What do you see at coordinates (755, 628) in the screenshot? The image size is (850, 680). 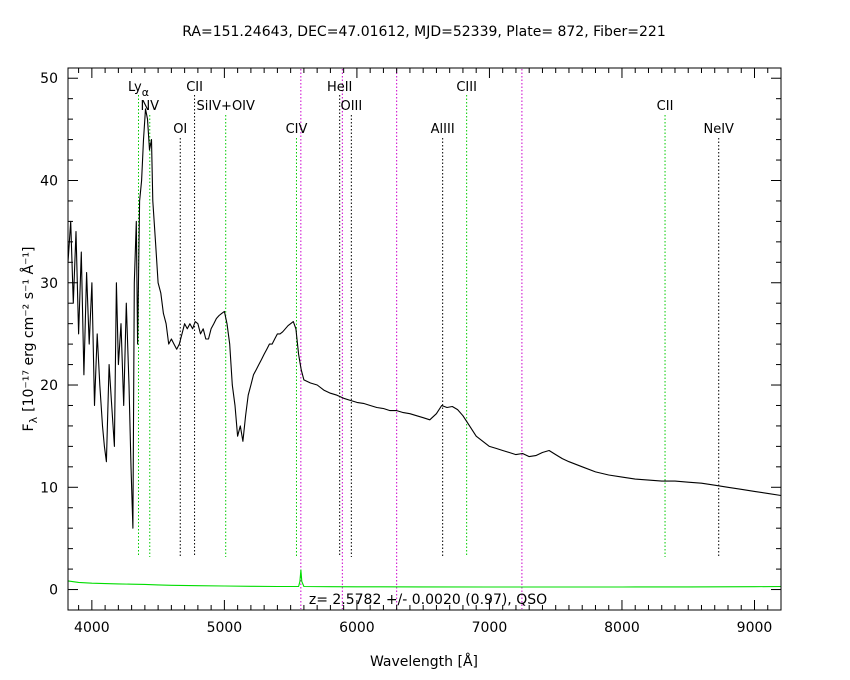 I see `x-tick-label-9000: 9000` at bounding box center [755, 628].